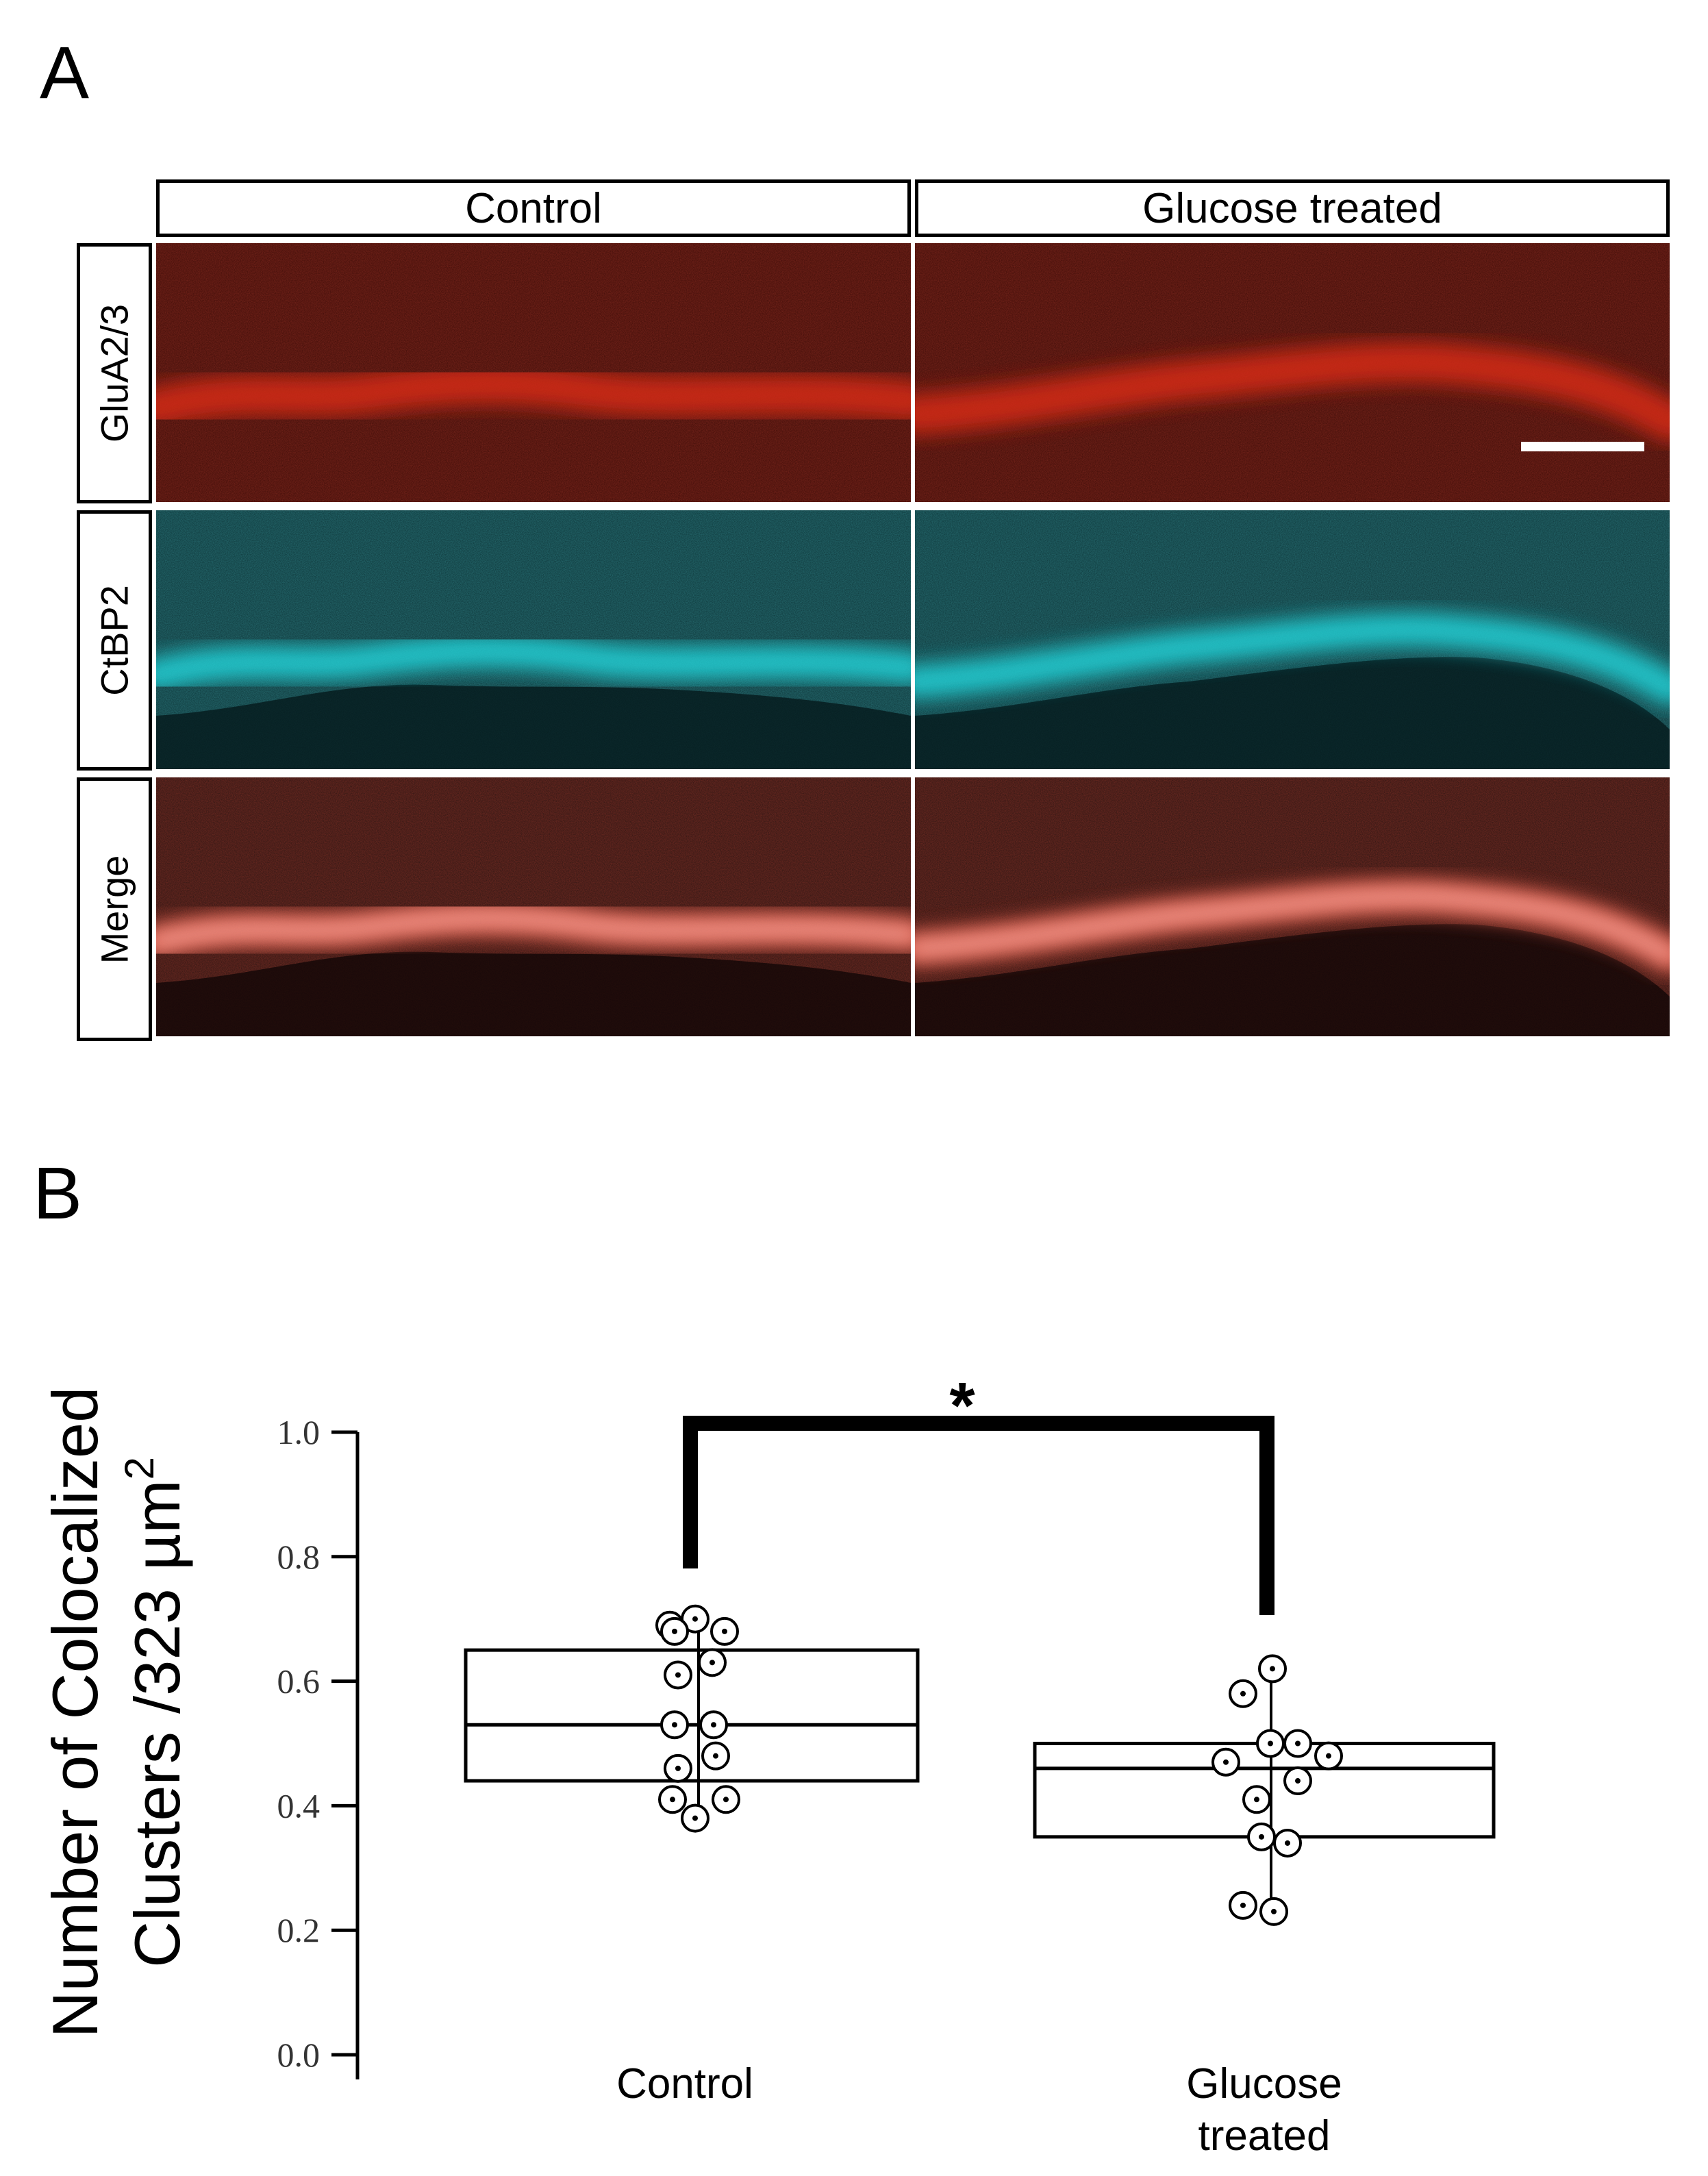  I want to click on panel-b-label: B, so click(58, 1192).